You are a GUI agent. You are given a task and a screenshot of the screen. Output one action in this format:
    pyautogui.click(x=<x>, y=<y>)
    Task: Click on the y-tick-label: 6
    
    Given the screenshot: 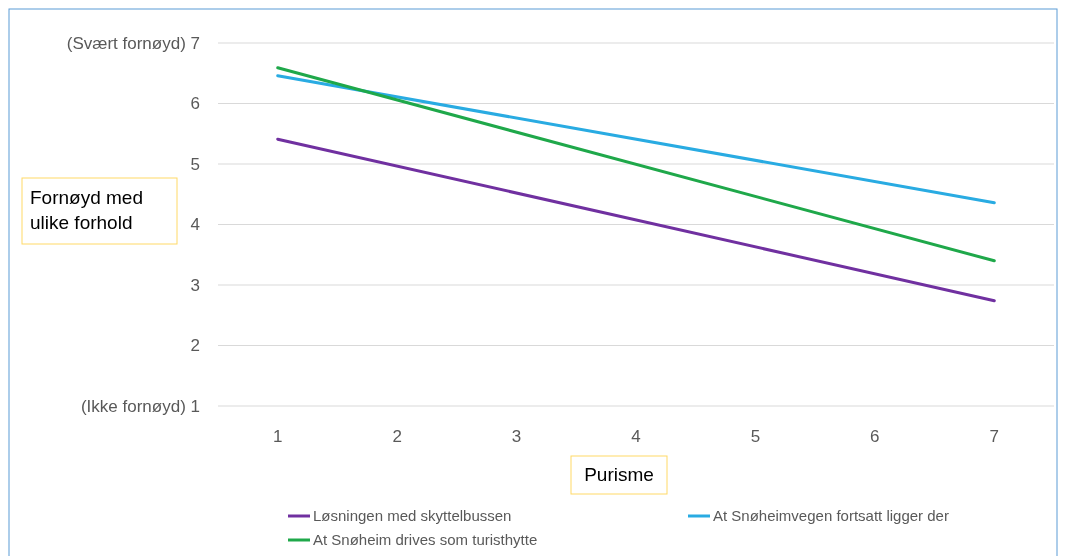 What is the action you would take?
    pyautogui.click(x=195, y=104)
    